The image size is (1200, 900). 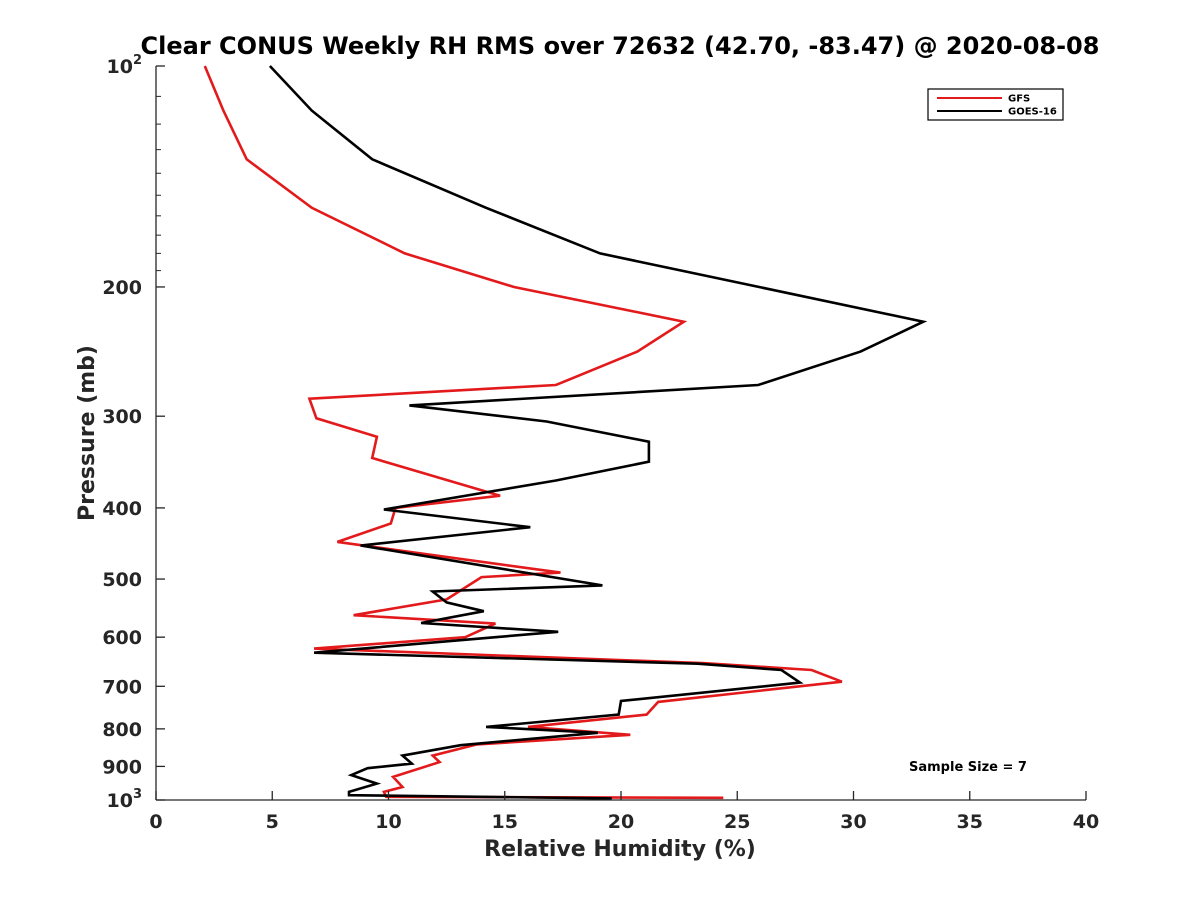 I want to click on legend: GFS GOES-16, so click(x=995, y=104).